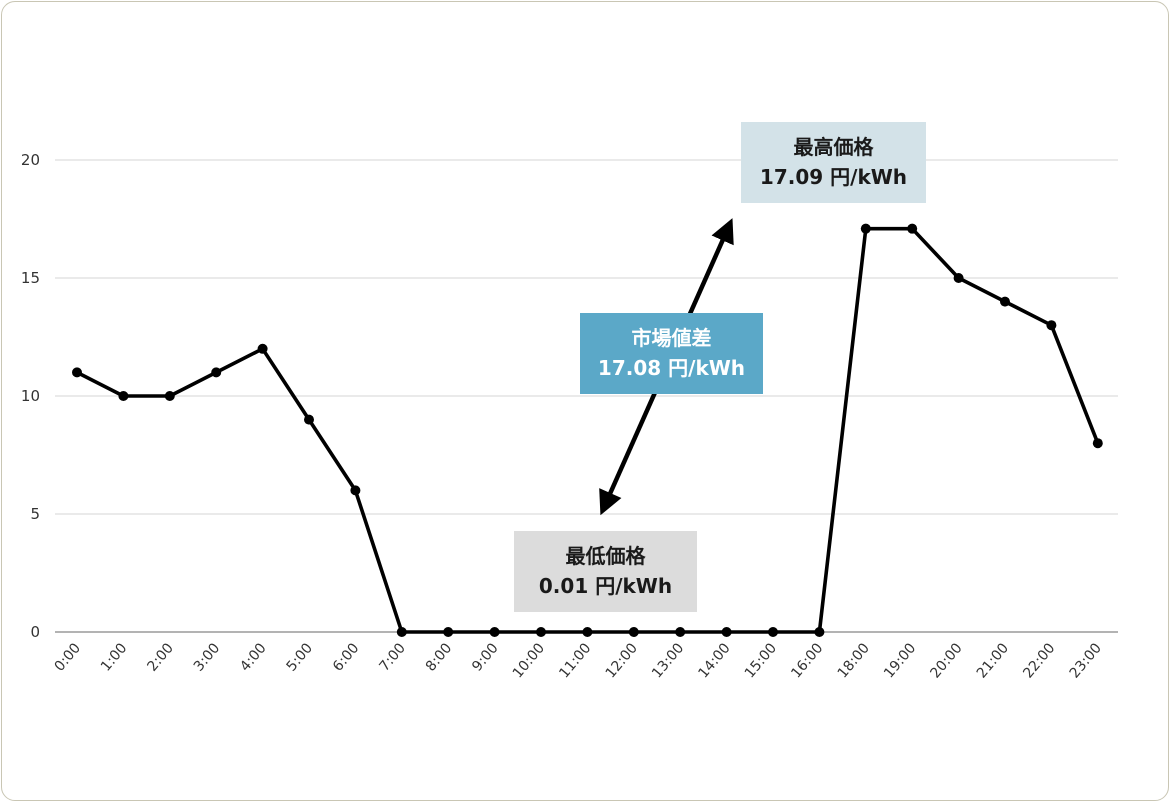 The image size is (1172, 804). I want to click on max-price-annotation: 最高価格 17.09 円/kWh, so click(833, 162).